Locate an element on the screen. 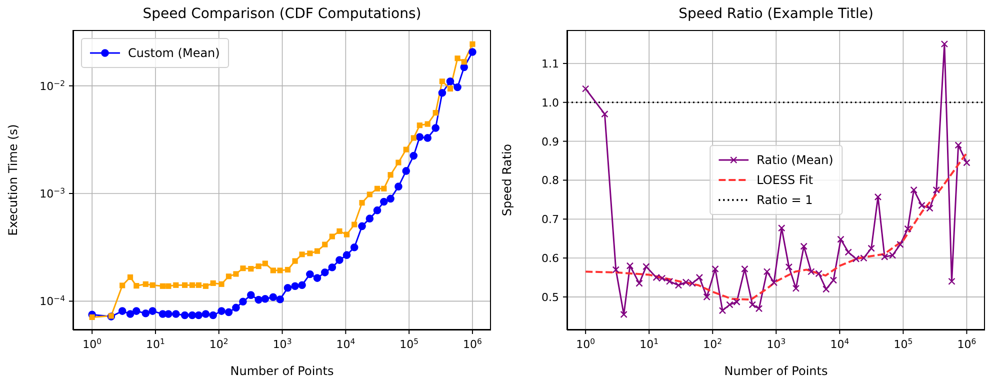 The height and width of the screenshot is (390, 989). y-tick-label: 0.9 is located at coordinates (550, 141).